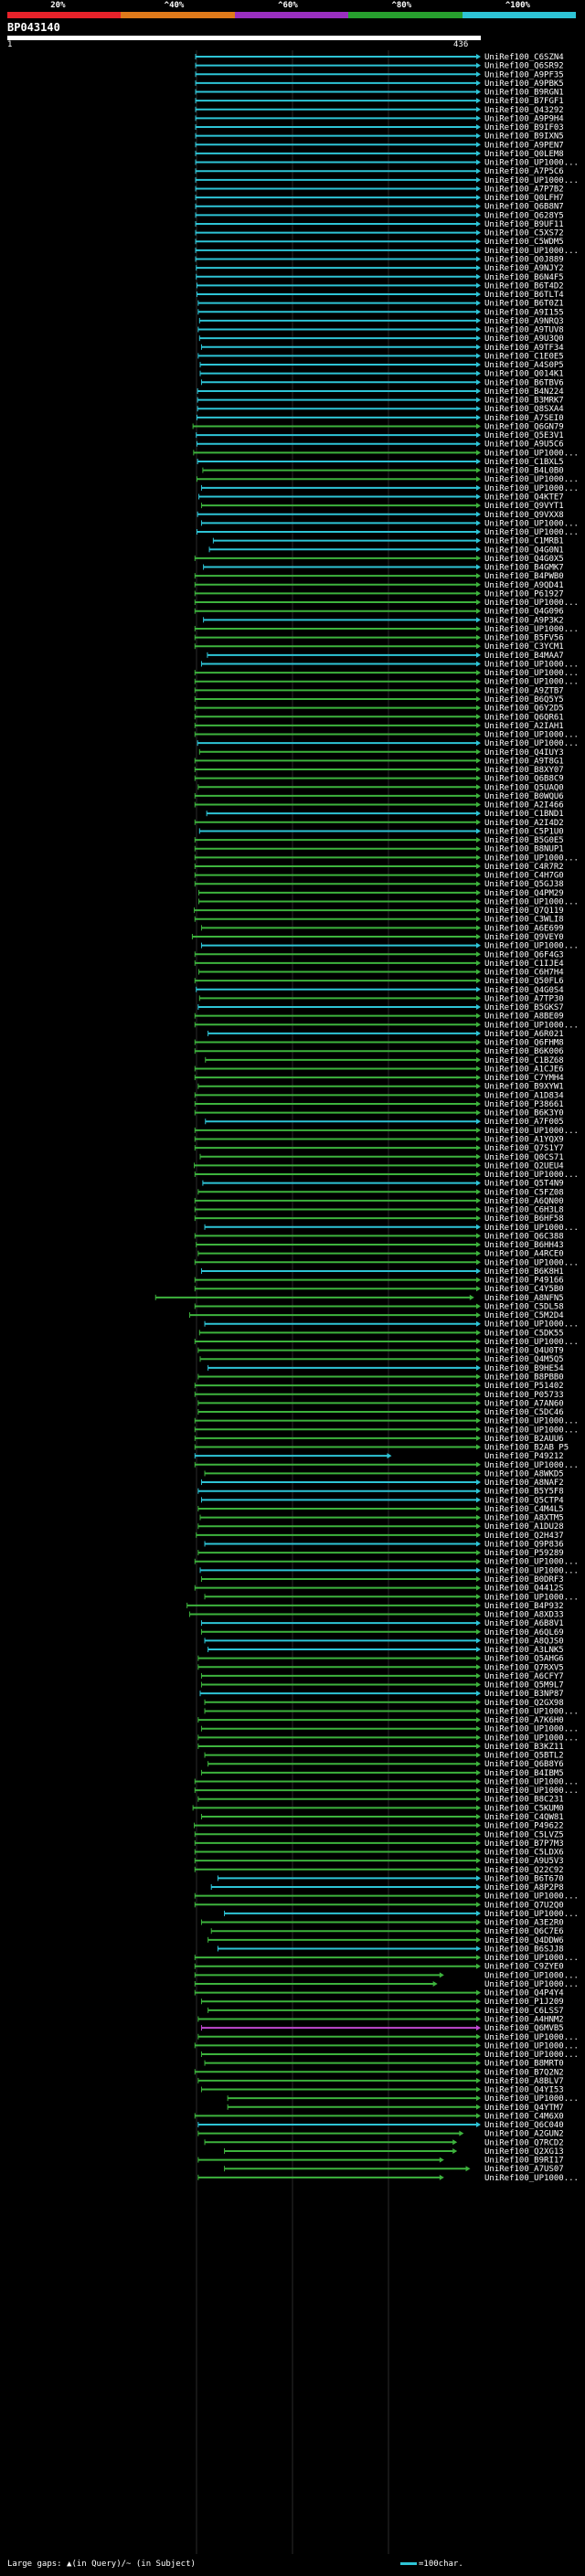  What do you see at coordinates (524, 1536) in the screenshot?
I see `hit-label: UniRef100_Q2H437` at bounding box center [524, 1536].